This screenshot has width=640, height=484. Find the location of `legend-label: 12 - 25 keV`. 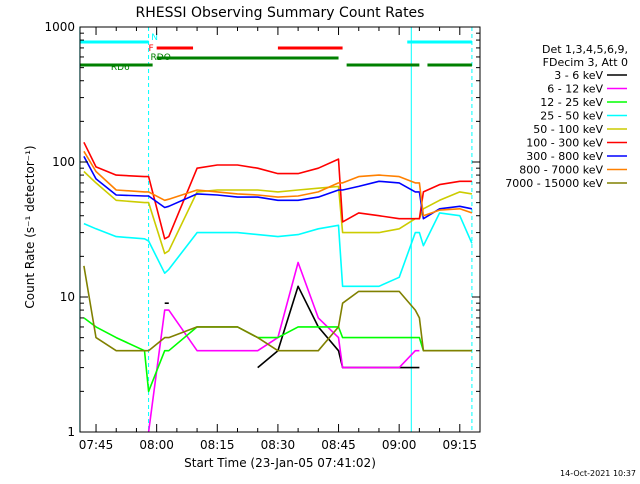

legend-label: 12 - 25 keV is located at coordinates (571, 102).